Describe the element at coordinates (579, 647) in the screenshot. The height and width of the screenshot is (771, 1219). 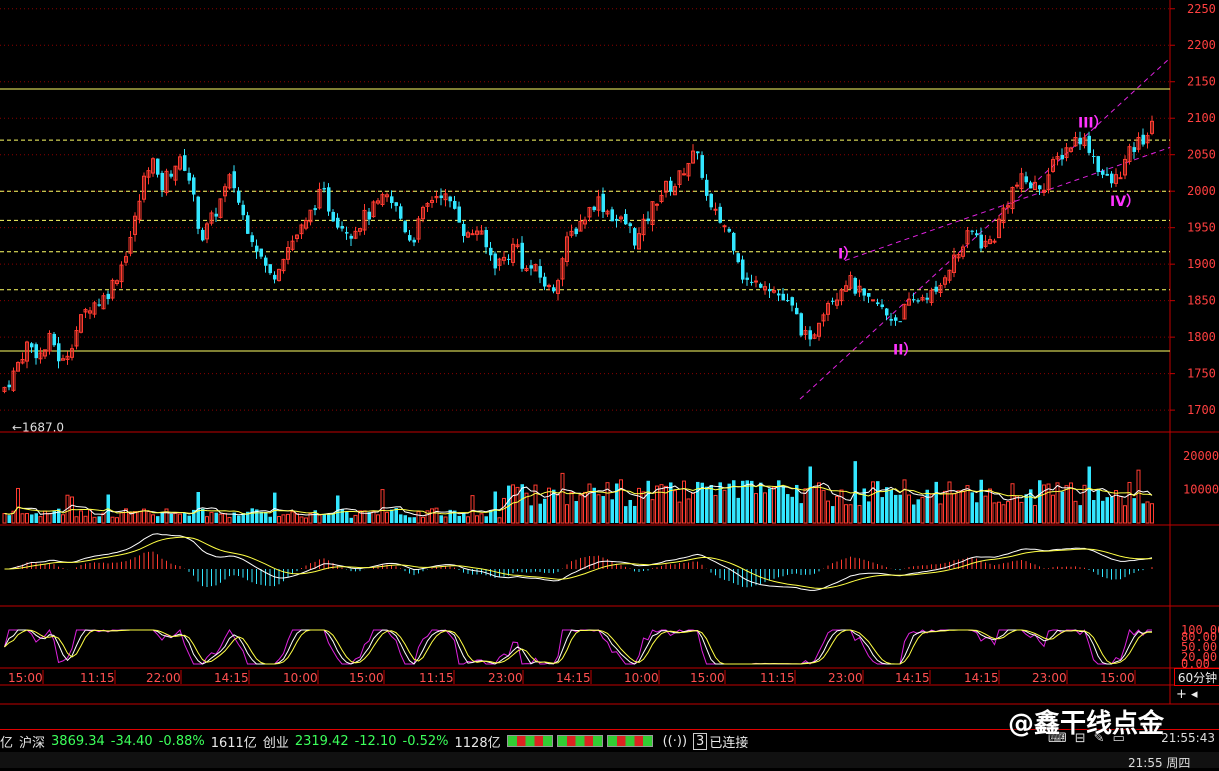
I see `osc-k` at that location.